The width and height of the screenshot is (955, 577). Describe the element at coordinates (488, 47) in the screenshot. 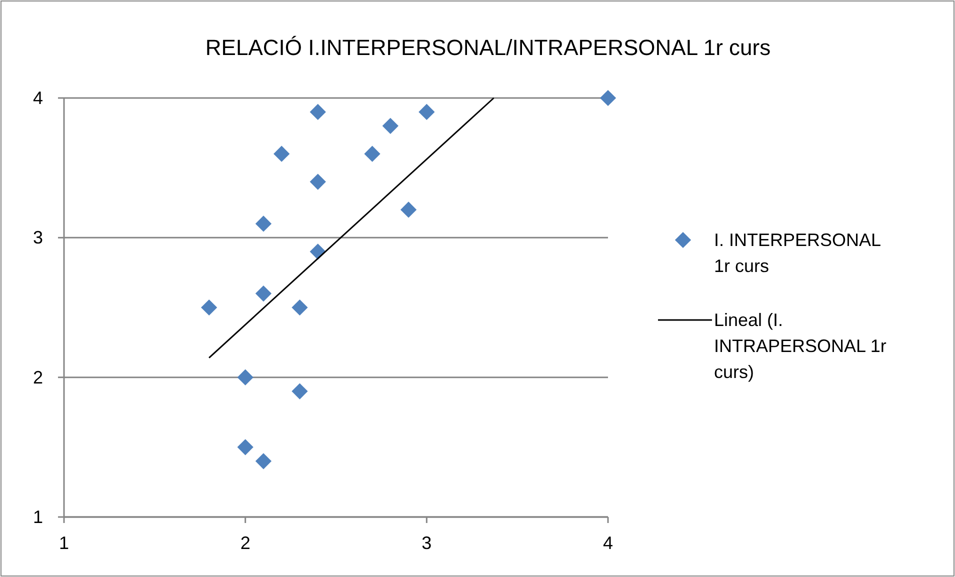

I see `chart-title: RELACIÓ I.INTERPERSONAL/INTRAPERSONAL 1r curs` at that location.